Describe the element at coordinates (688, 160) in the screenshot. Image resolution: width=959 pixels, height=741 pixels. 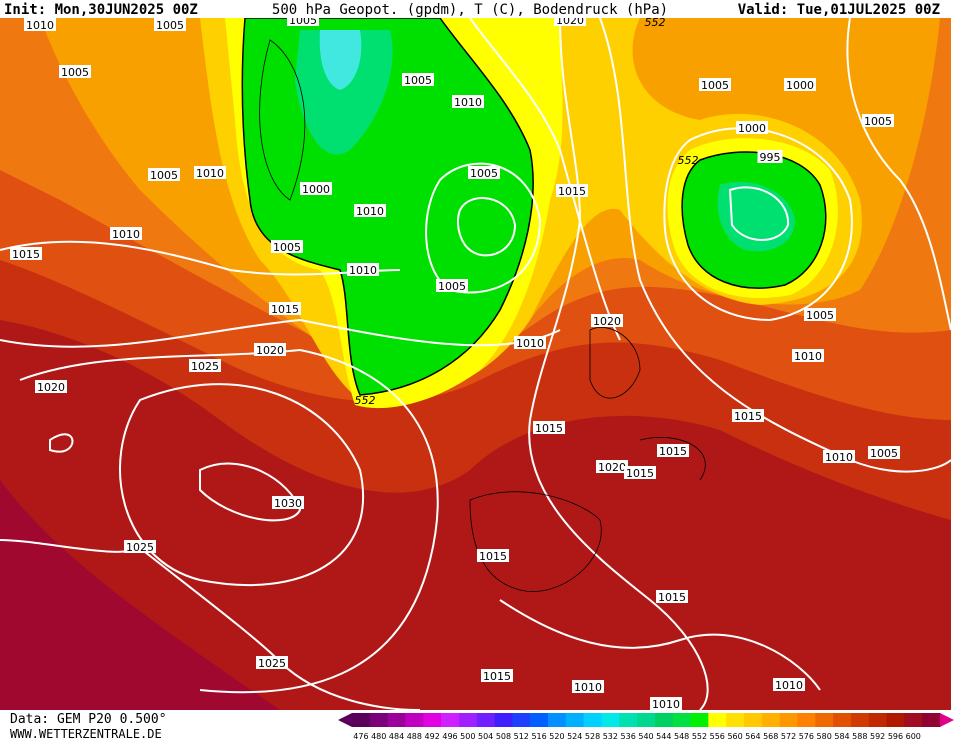
I see `height-label: 552` at that location.